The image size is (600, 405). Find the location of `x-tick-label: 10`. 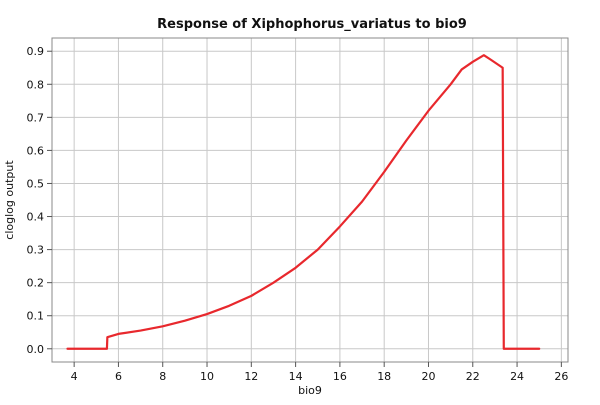

x-tick-label: 10 is located at coordinates (207, 376).